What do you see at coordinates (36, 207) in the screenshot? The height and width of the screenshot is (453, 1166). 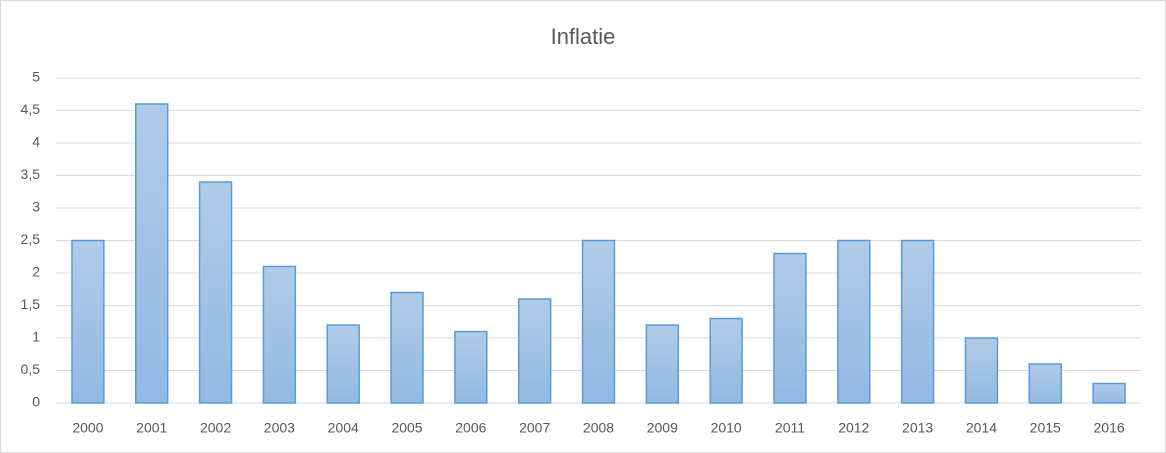 I see `y-tick-label: 3` at bounding box center [36, 207].